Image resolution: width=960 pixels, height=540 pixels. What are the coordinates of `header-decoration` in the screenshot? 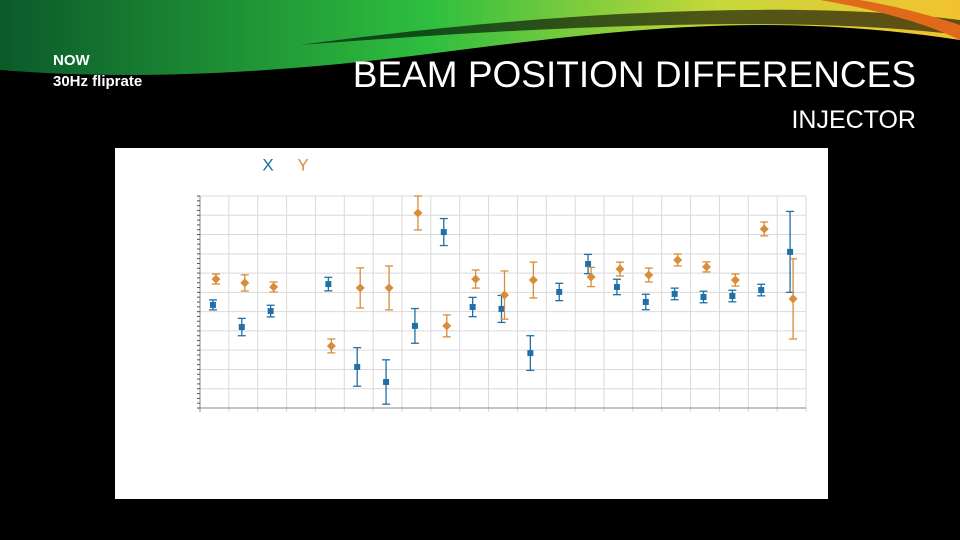 It's located at (480, 37).